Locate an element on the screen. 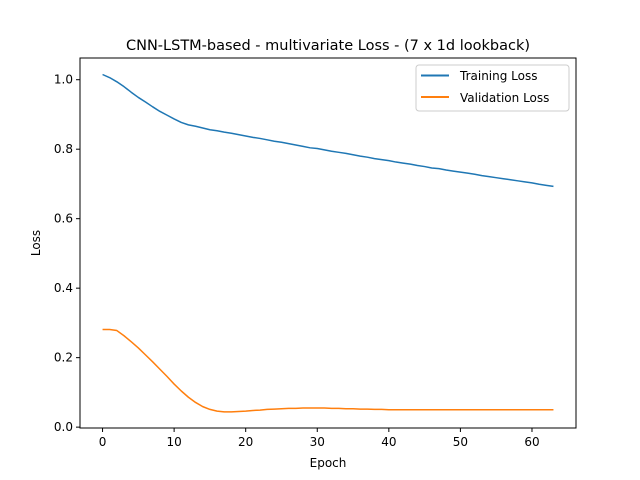 The height and width of the screenshot is (480, 640). x-axis-label: Epoch is located at coordinates (328, 463).